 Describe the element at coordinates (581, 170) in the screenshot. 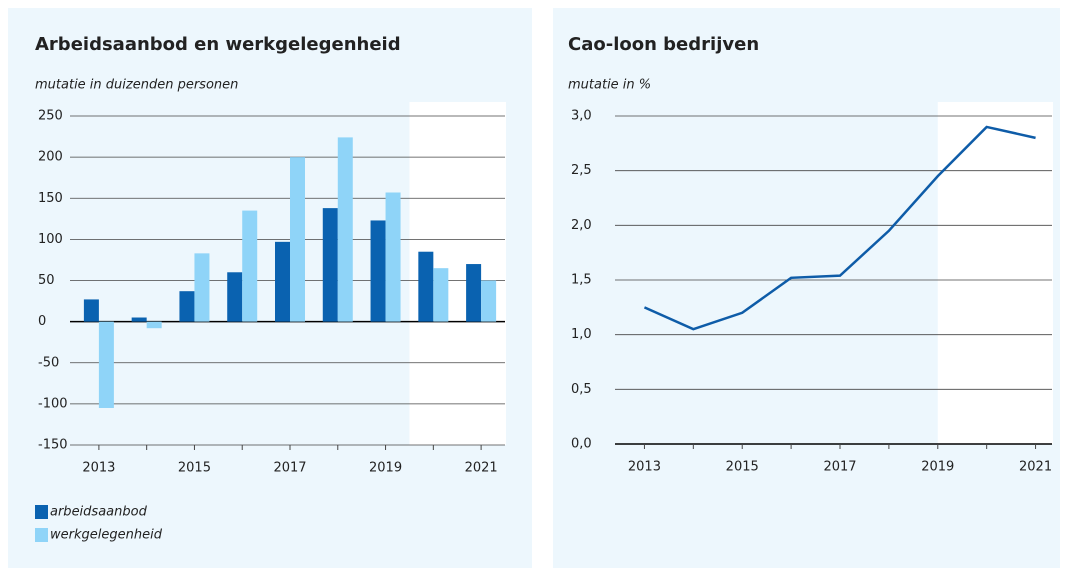

I see `y-tick-label: 2,5` at that location.